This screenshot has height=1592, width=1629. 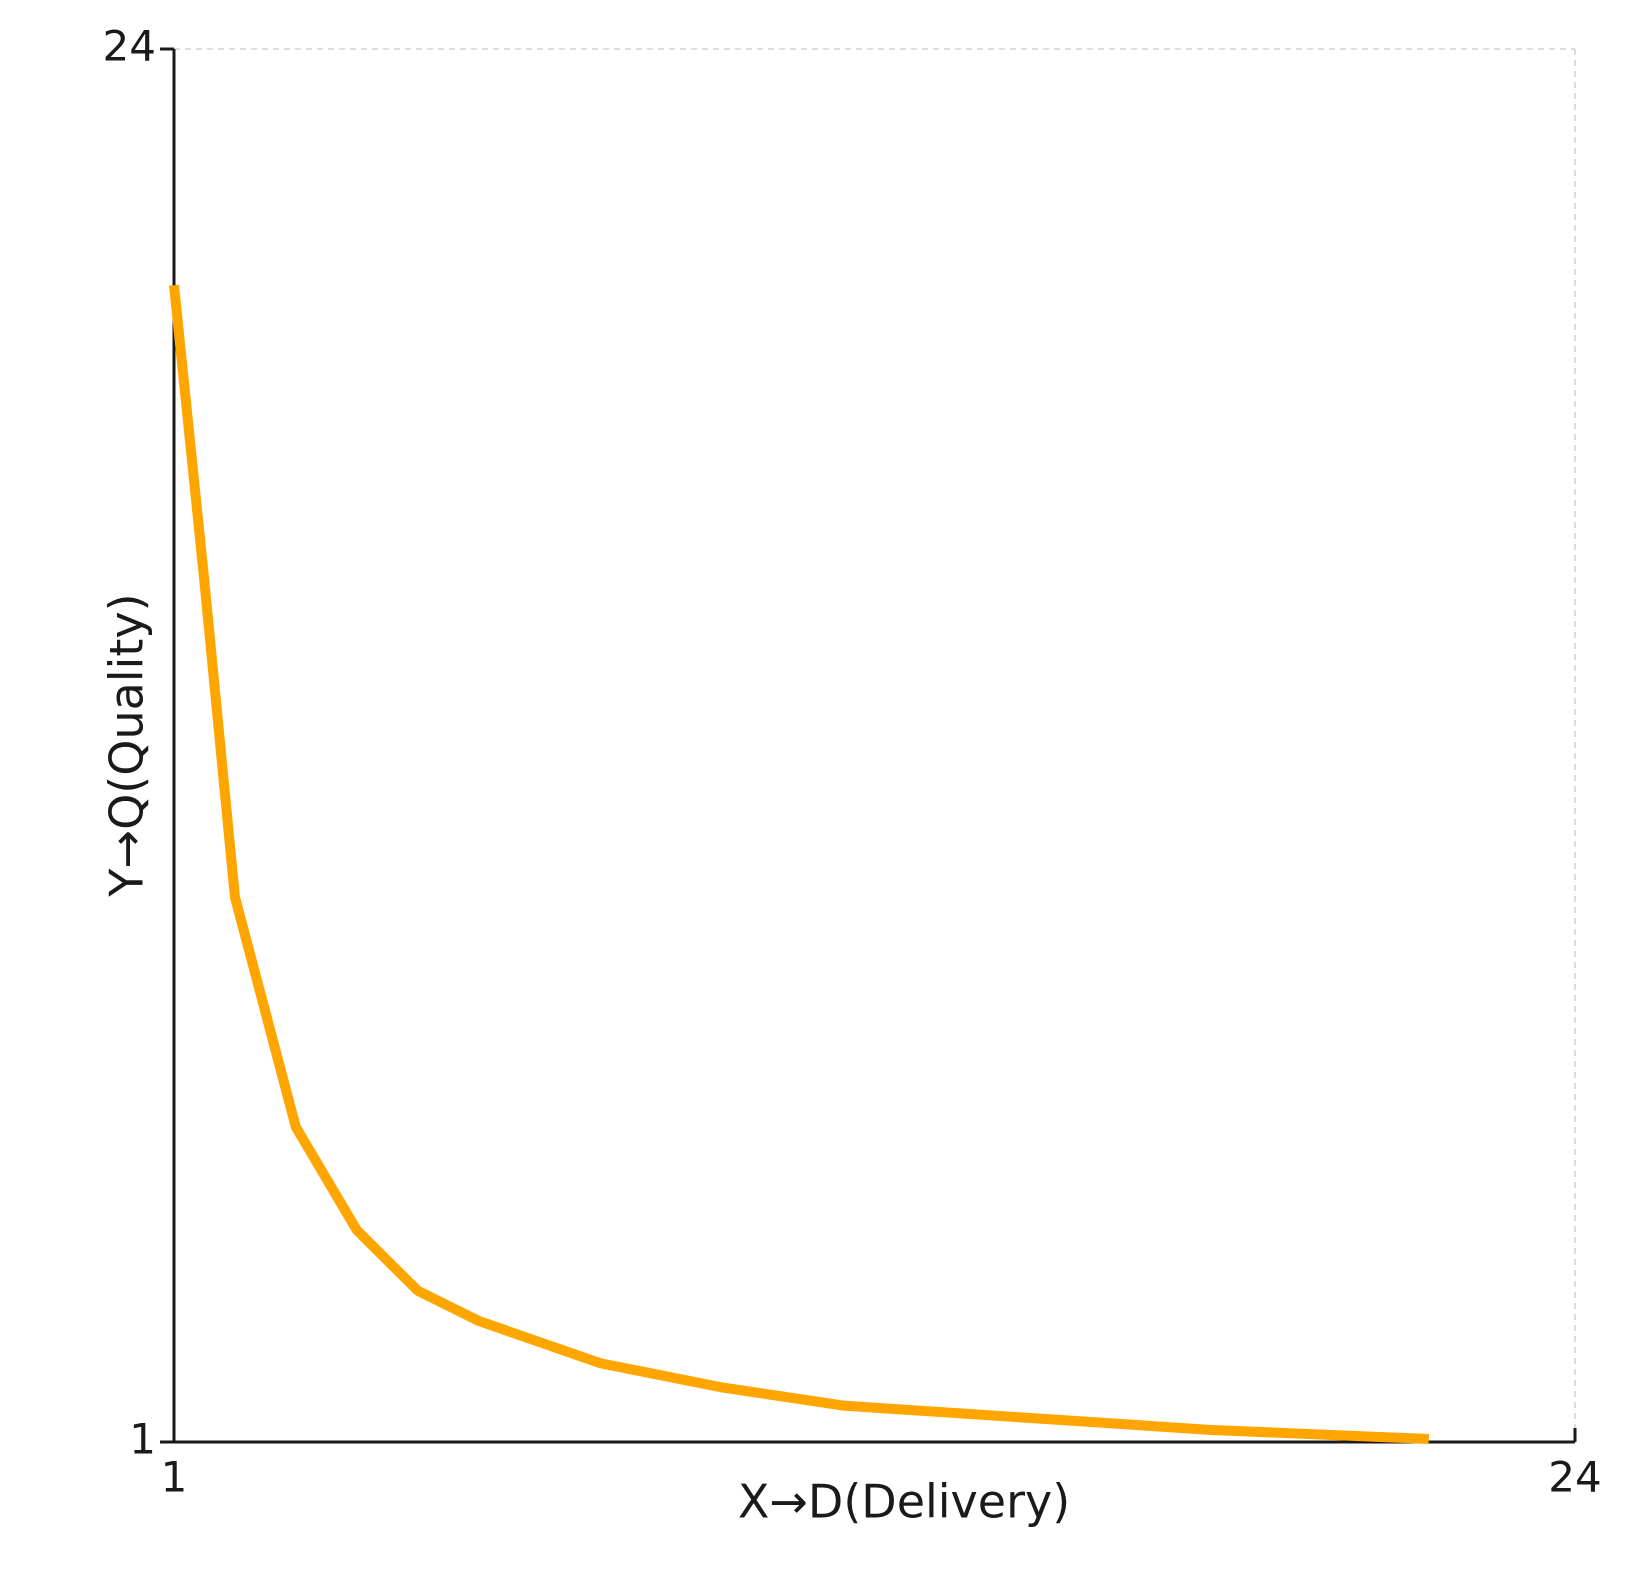 I want to click on x-tick-label: 24, so click(x=1574, y=1477).